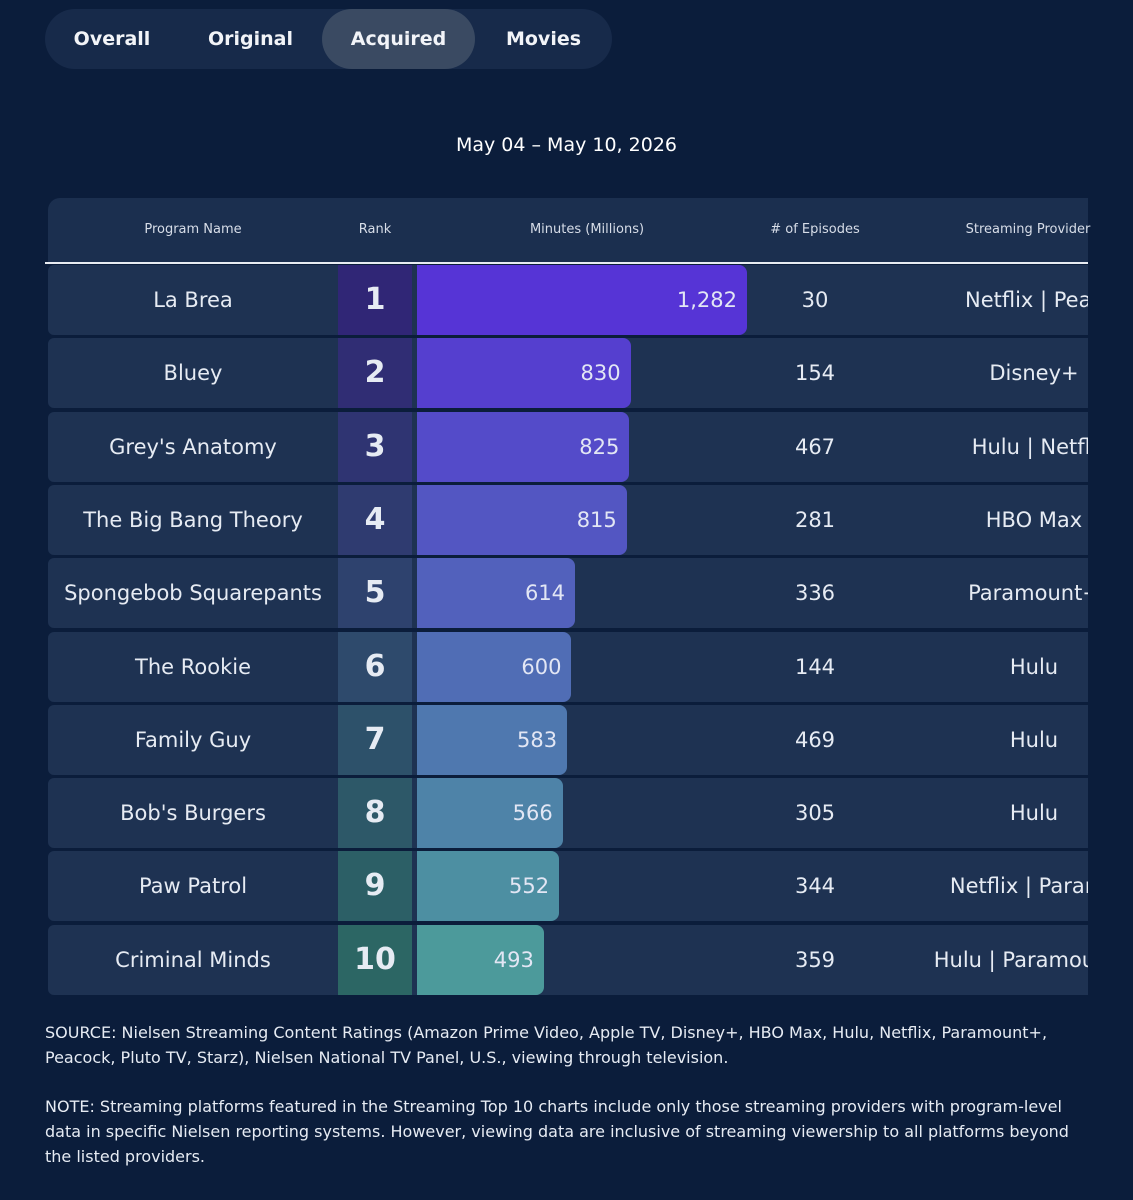  Describe the element at coordinates (193, 373) in the screenshot. I see `program-name: Bluey` at that location.